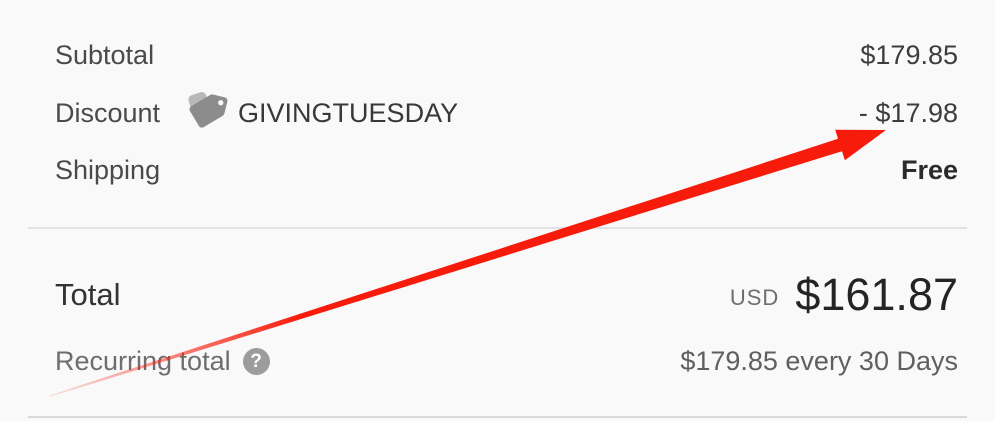  What do you see at coordinates (506, 55) in the screenshot?
I see `subtotal-row: Subtotal $179.85` at bounding box center [506, 55].